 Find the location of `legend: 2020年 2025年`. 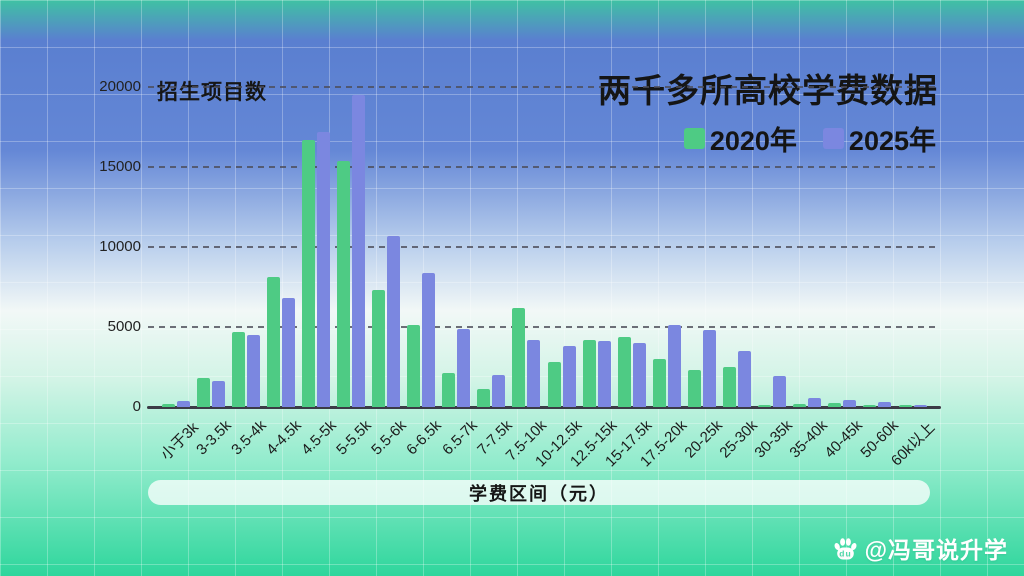

legend: 2020年 2025年 is located at coordinates (809, 138).